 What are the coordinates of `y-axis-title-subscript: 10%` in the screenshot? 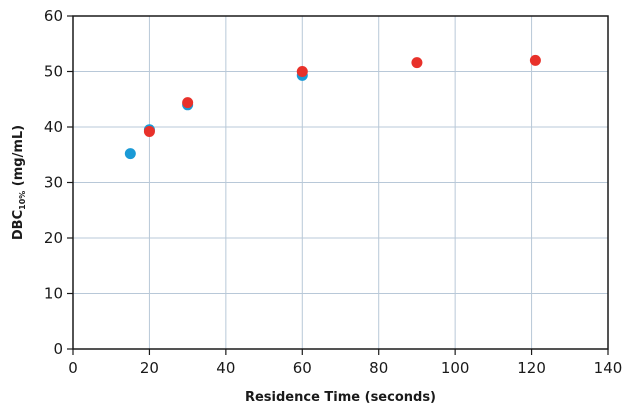 It's located at (22, 200).